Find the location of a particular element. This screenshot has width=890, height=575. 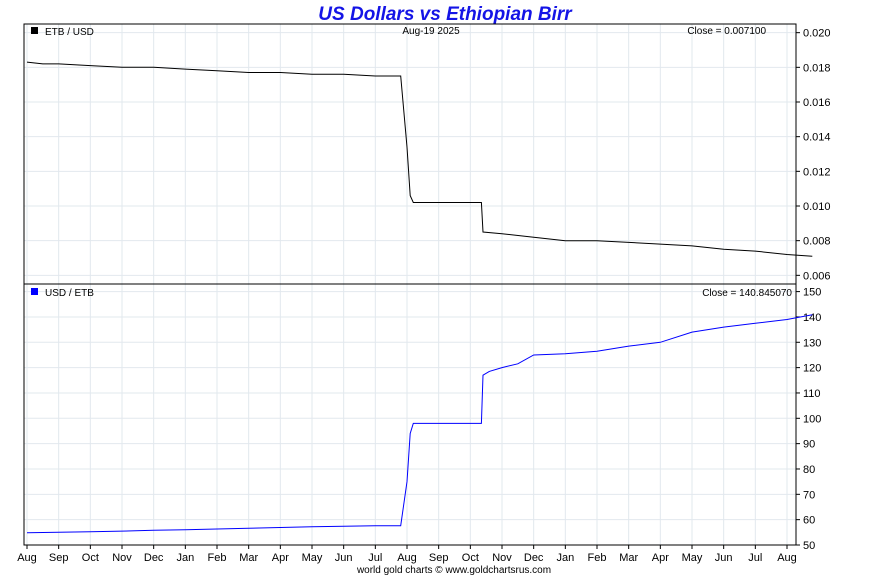

etb-usd-y-axis: 0.020 0.018 0.016 0.014 0.012 0.010 0.008 0.006 is located at coordinates (813, 155).